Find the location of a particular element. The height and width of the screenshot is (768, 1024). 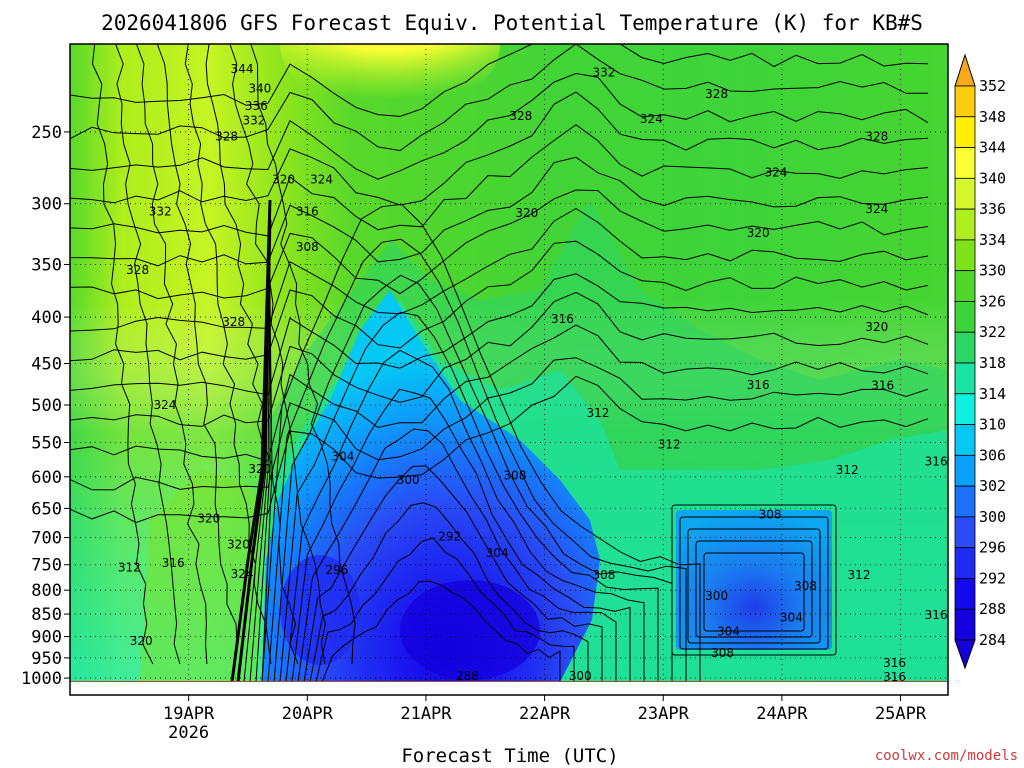

y-tick-label: 650 is located at coordinates (46, 509).